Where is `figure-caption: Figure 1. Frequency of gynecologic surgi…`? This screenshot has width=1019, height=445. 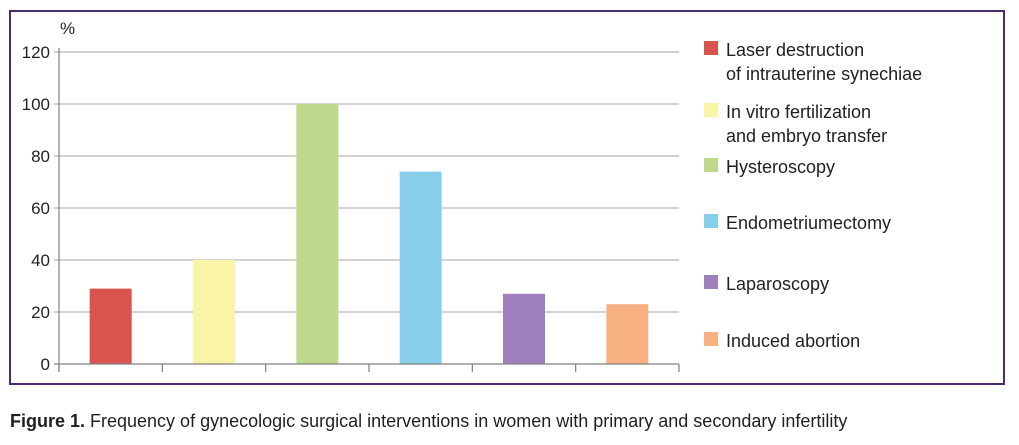
figure-caption: Figure 1. Frequency of gynecologic surgi… is located at coordinates (428, 421).